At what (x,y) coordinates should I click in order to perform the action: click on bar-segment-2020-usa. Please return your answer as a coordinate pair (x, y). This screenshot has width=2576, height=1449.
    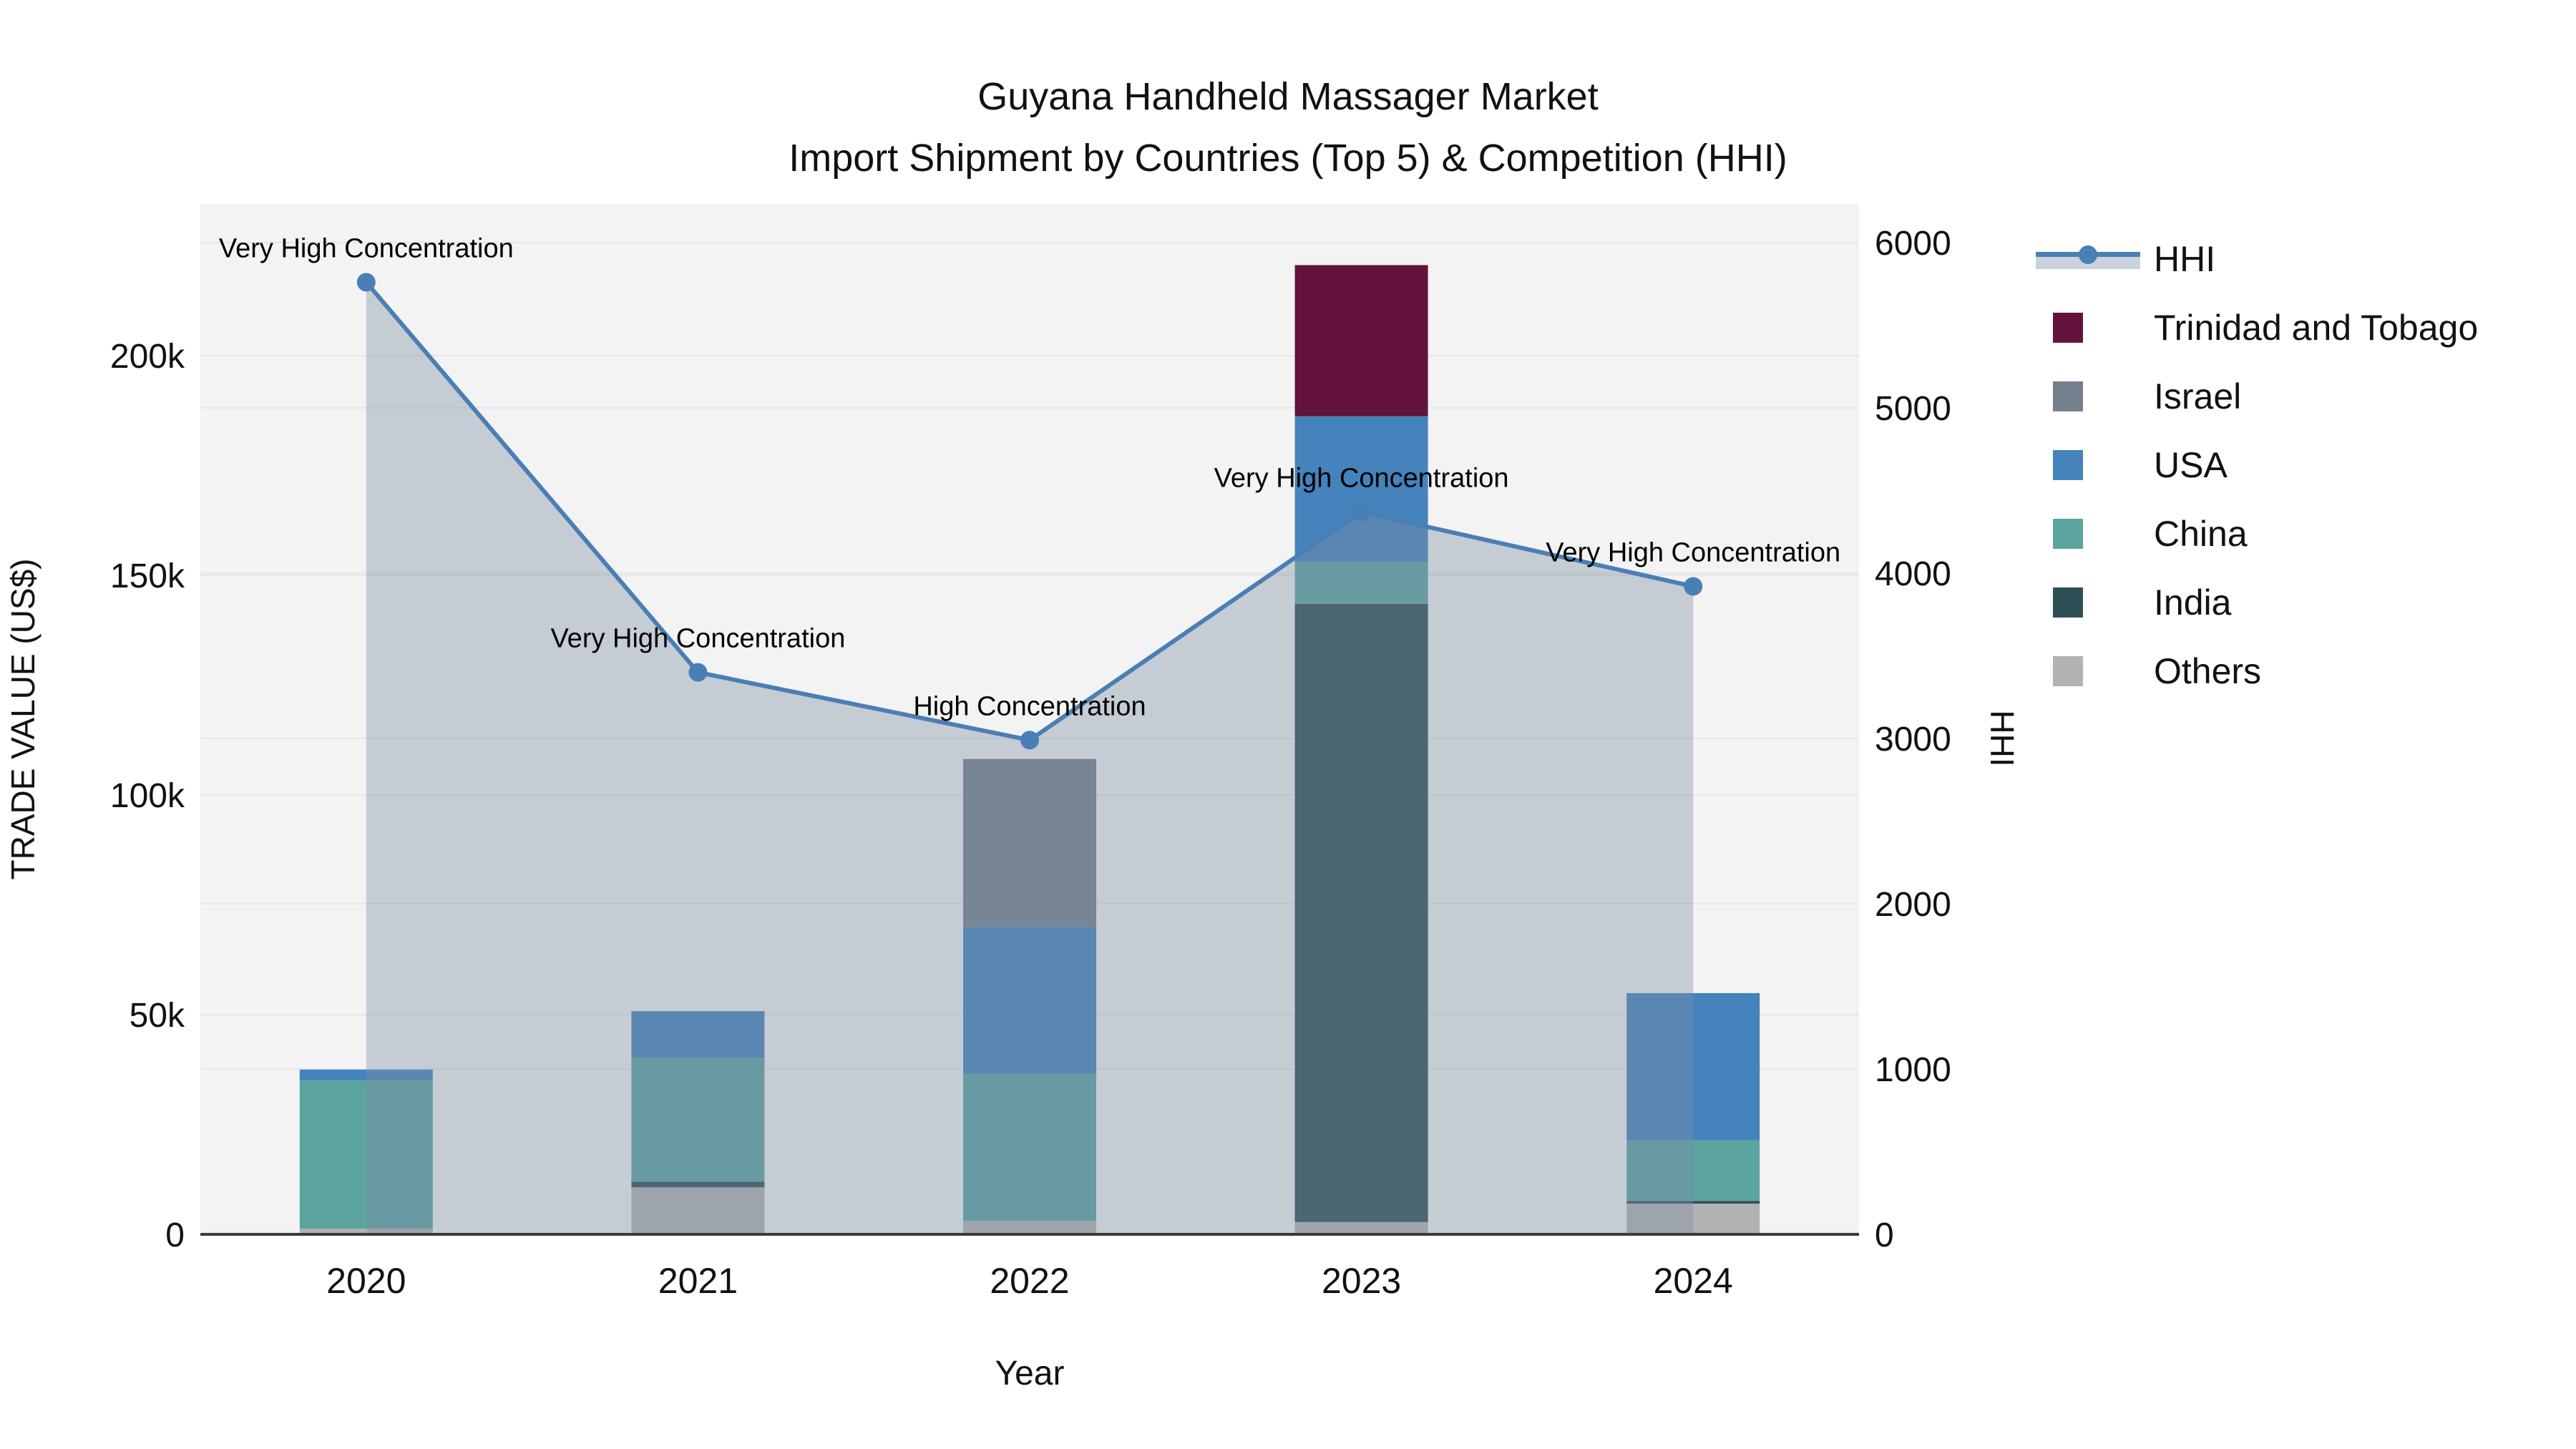
    Looking at the image, I should click on (366, 1074).